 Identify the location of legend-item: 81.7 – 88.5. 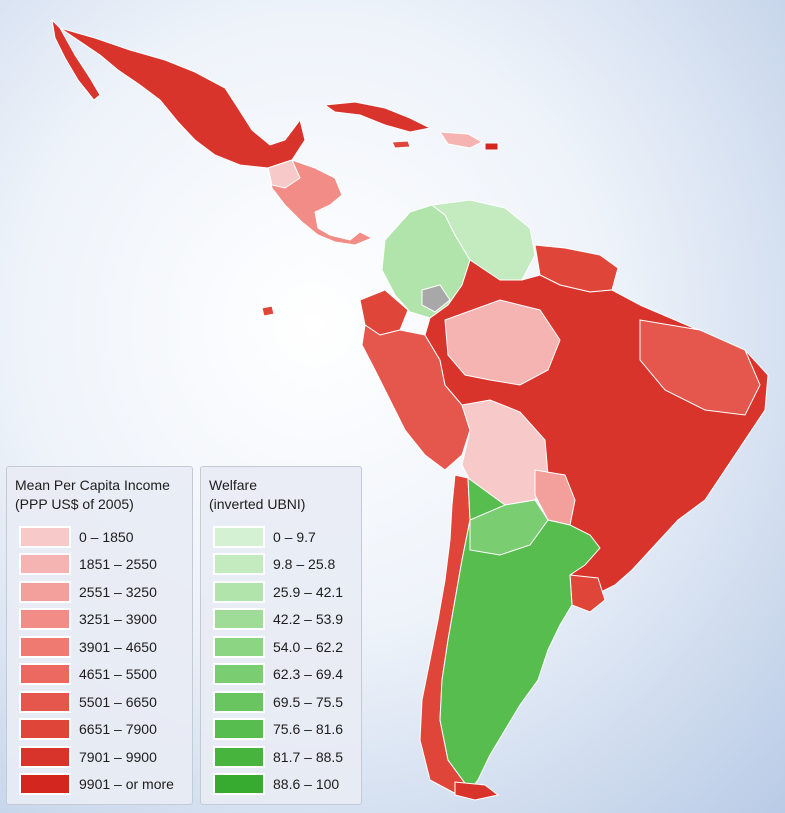
(278, 757).